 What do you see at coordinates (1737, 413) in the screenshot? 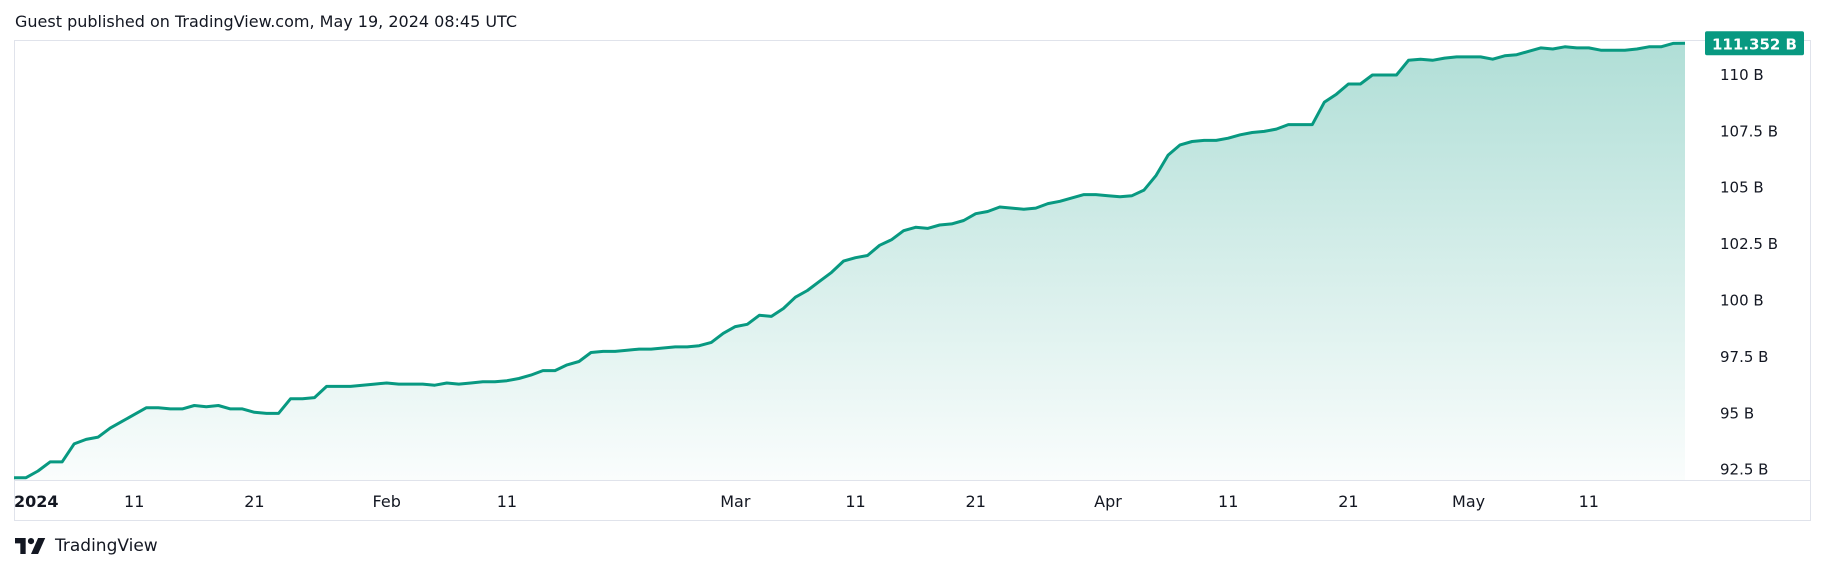
I see `y-tick-label: 95 B` at bounding box center [1737, 413].